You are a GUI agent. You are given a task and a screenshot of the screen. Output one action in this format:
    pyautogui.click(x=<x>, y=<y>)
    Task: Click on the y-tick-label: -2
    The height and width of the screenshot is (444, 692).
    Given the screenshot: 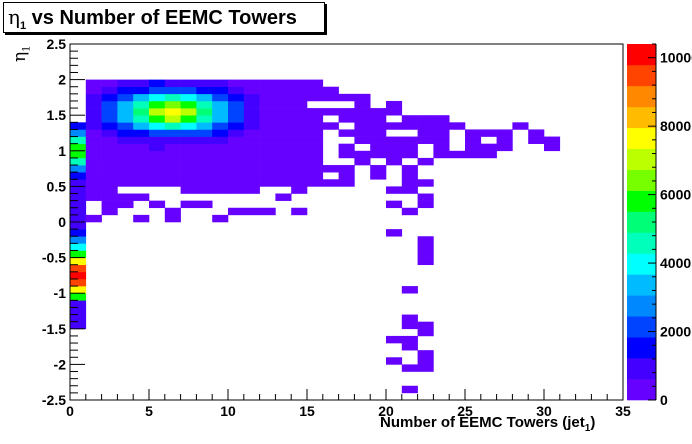 What is the action you would take?
    pyautogui.click(x=60, y=364)
    